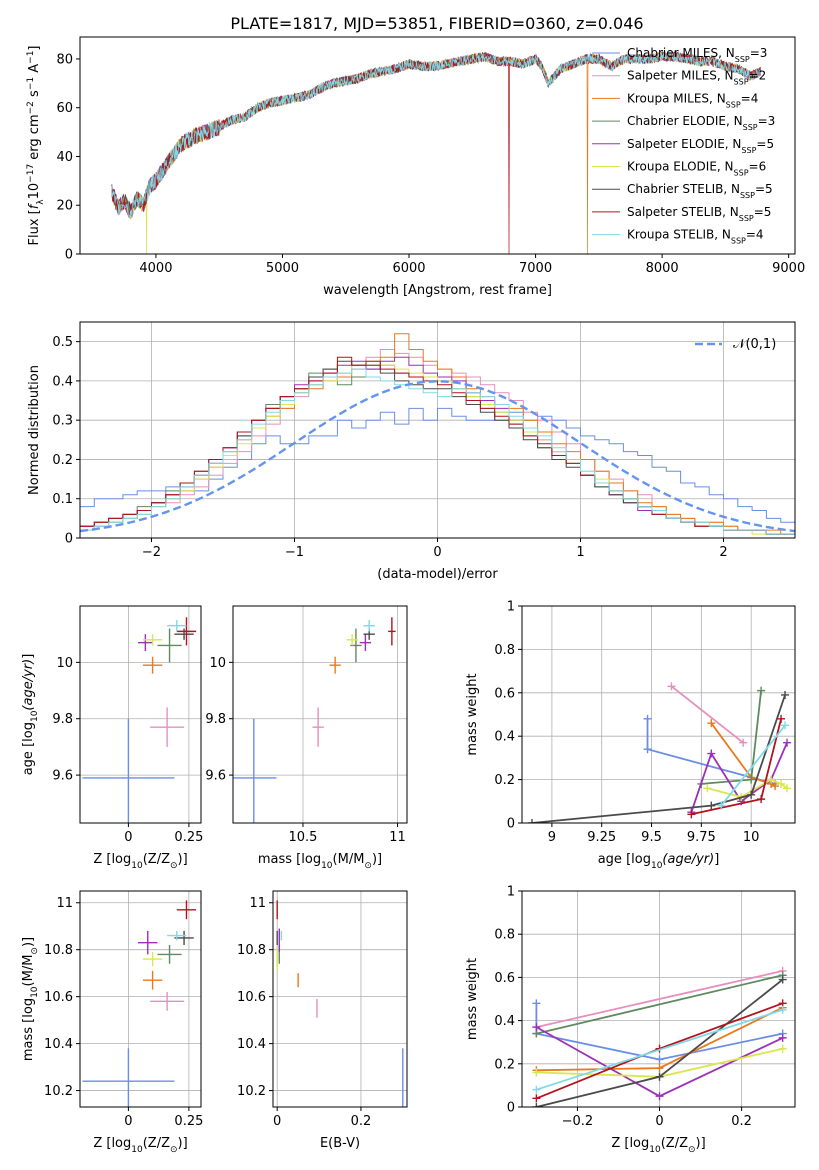 Image resolution: width=819 pixels, height=1170 pixels. What do you see at coordinates (437, 290) in the screenshot?
I see `x-axis-label: wavelength [Angstrom, rest frame]` at bounding box center [437, 290].